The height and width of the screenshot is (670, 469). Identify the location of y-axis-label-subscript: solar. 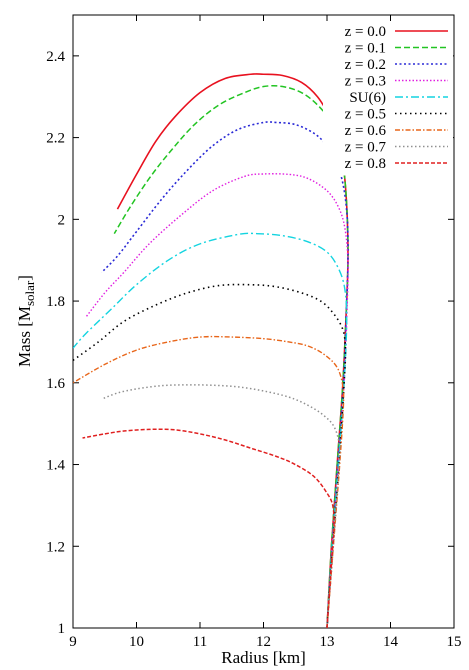
(29, 293).